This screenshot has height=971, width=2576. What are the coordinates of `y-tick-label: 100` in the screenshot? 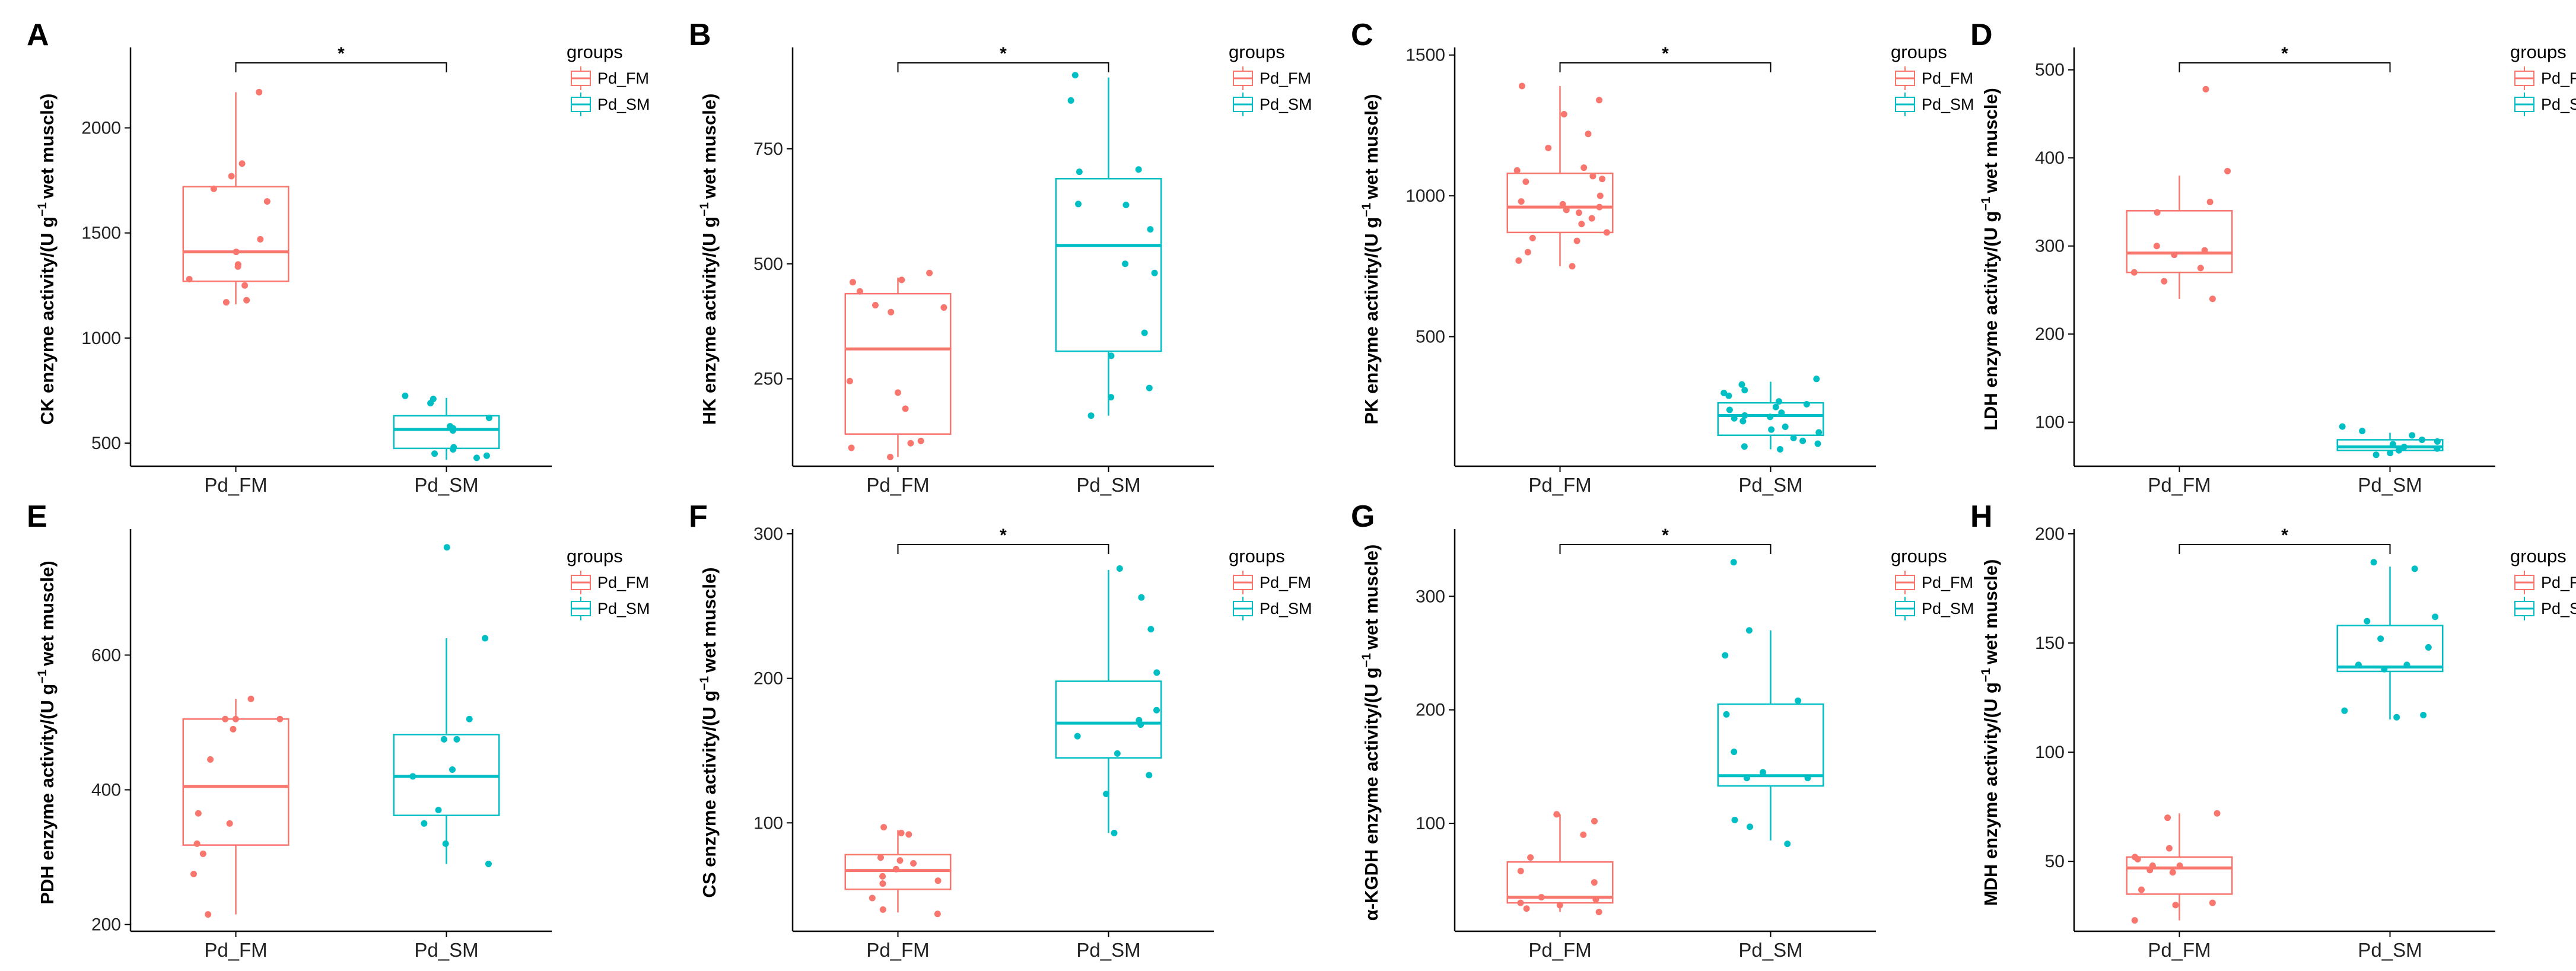 It's located at (768, 823).